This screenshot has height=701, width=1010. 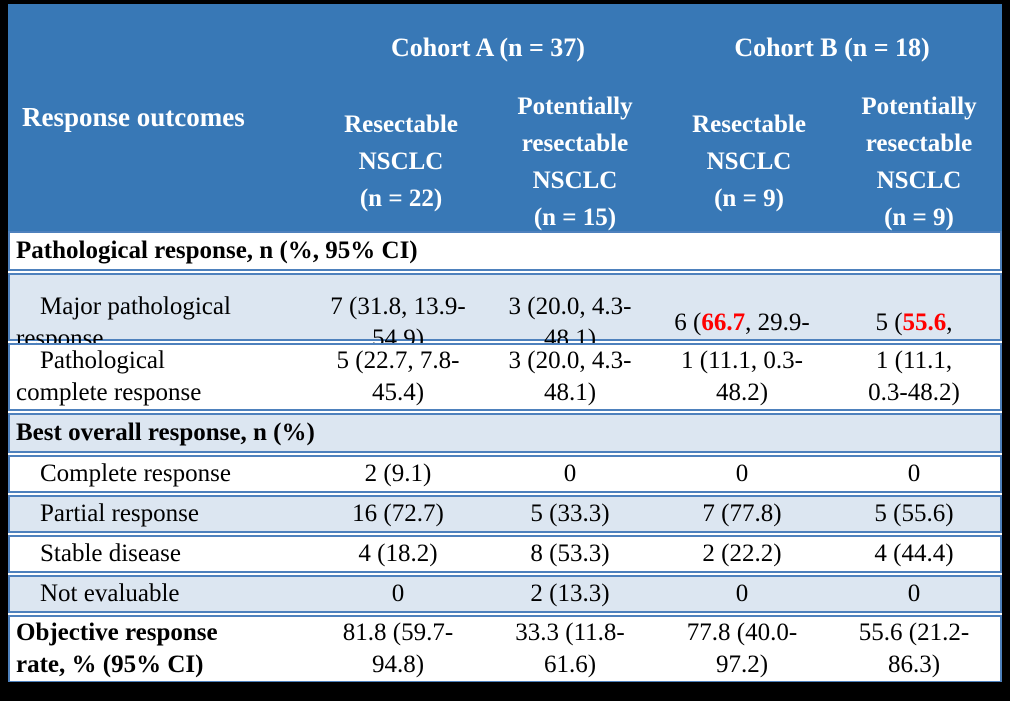 What do you see at coordinates (570, 648) in the screenshot?
I see `cell-potentially-resectable-a: 33.3 (11.8- 61.6)` at bounding box center [570, 648].